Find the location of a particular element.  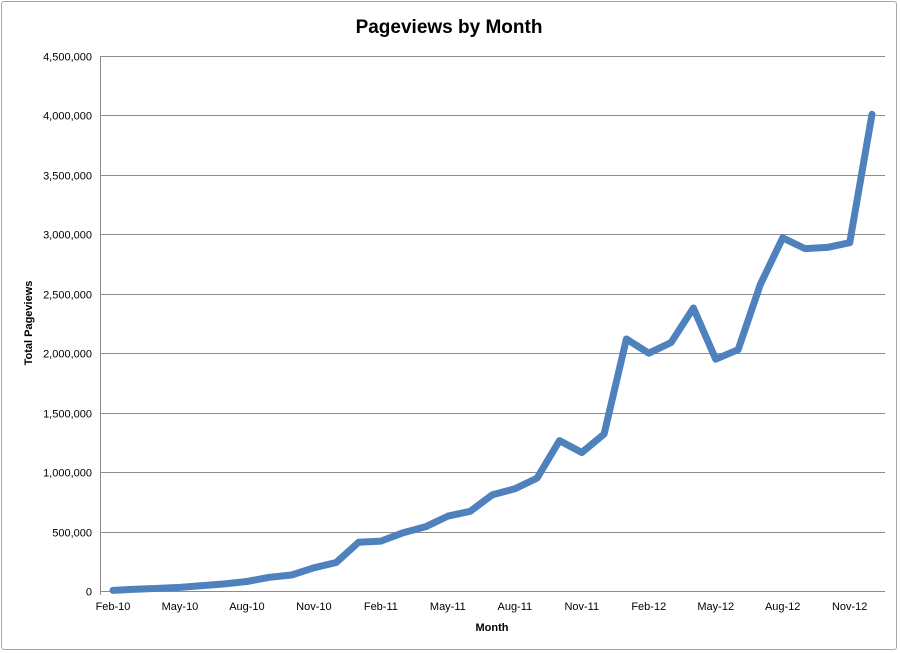

x-tick-label: Nov-12 is located at coordinates (849, 607).